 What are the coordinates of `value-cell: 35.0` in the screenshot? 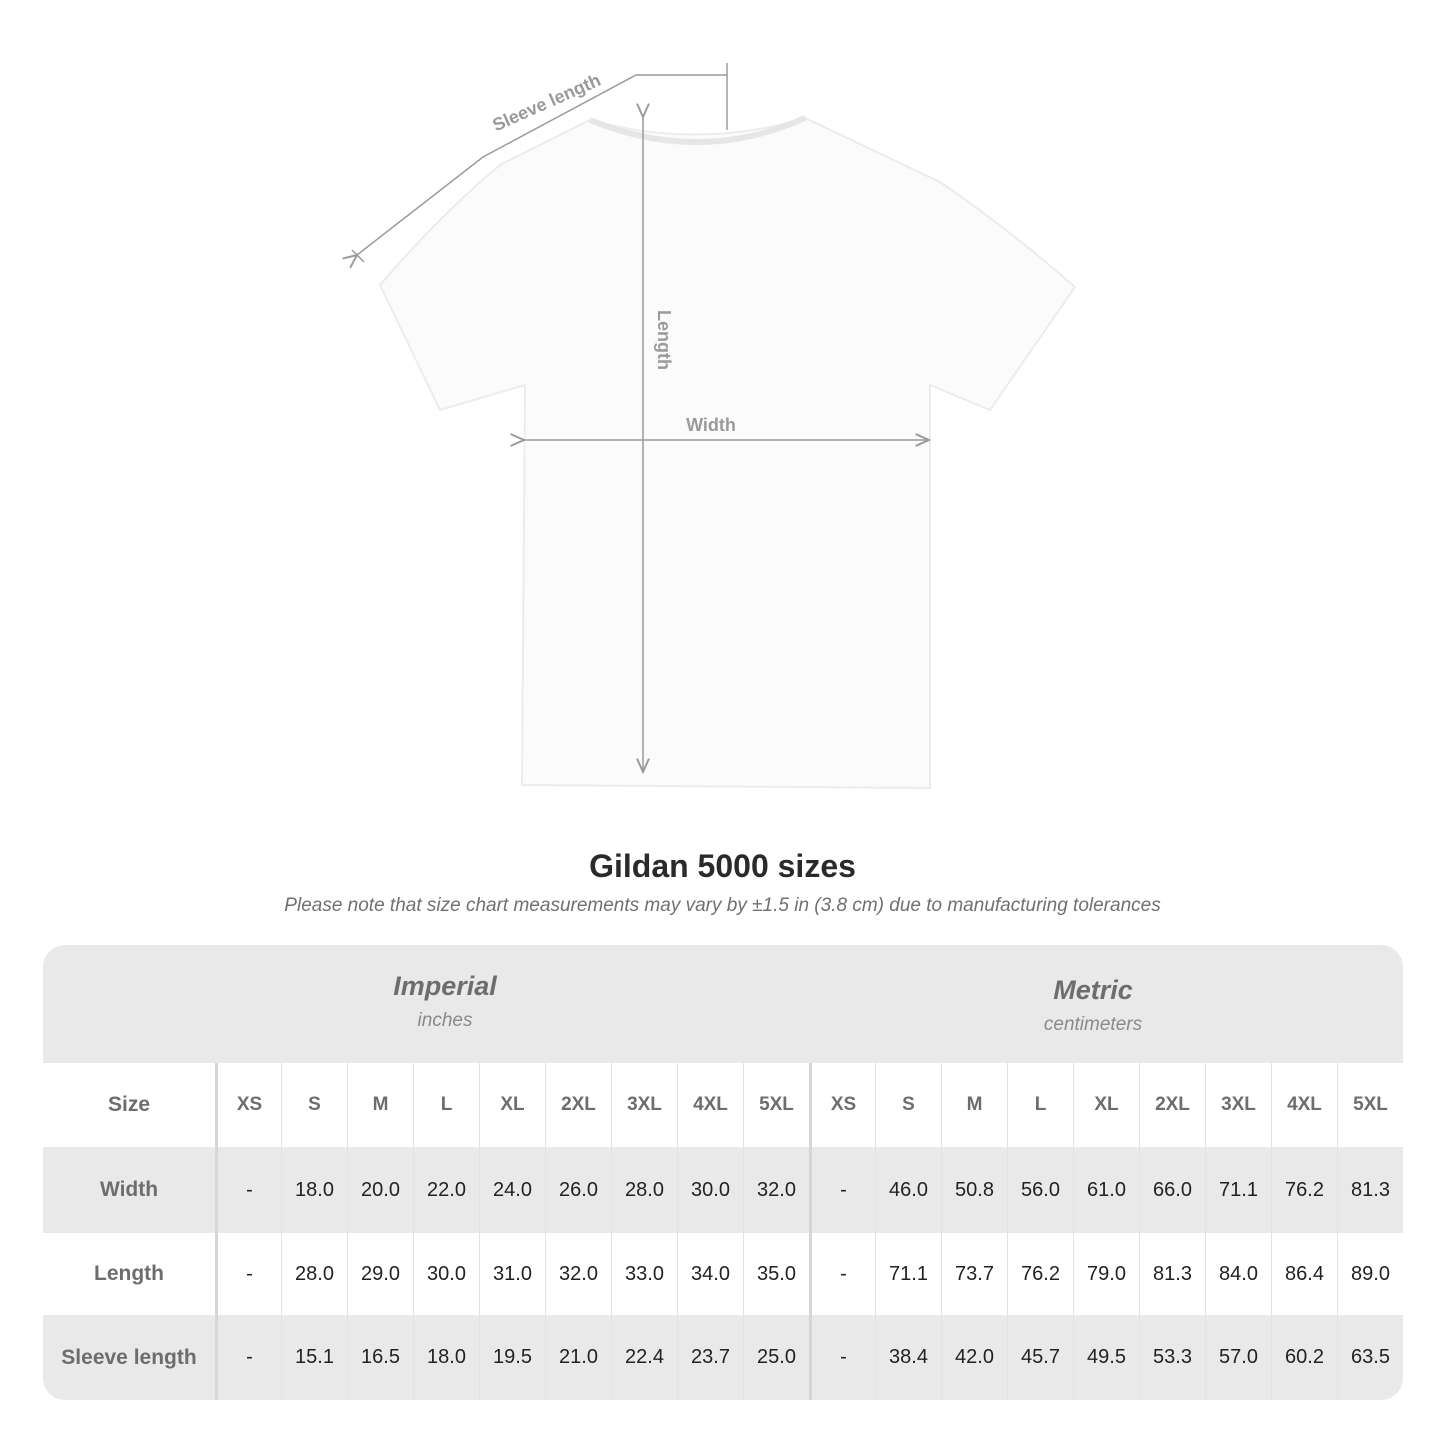 It's located at (776, 1274).